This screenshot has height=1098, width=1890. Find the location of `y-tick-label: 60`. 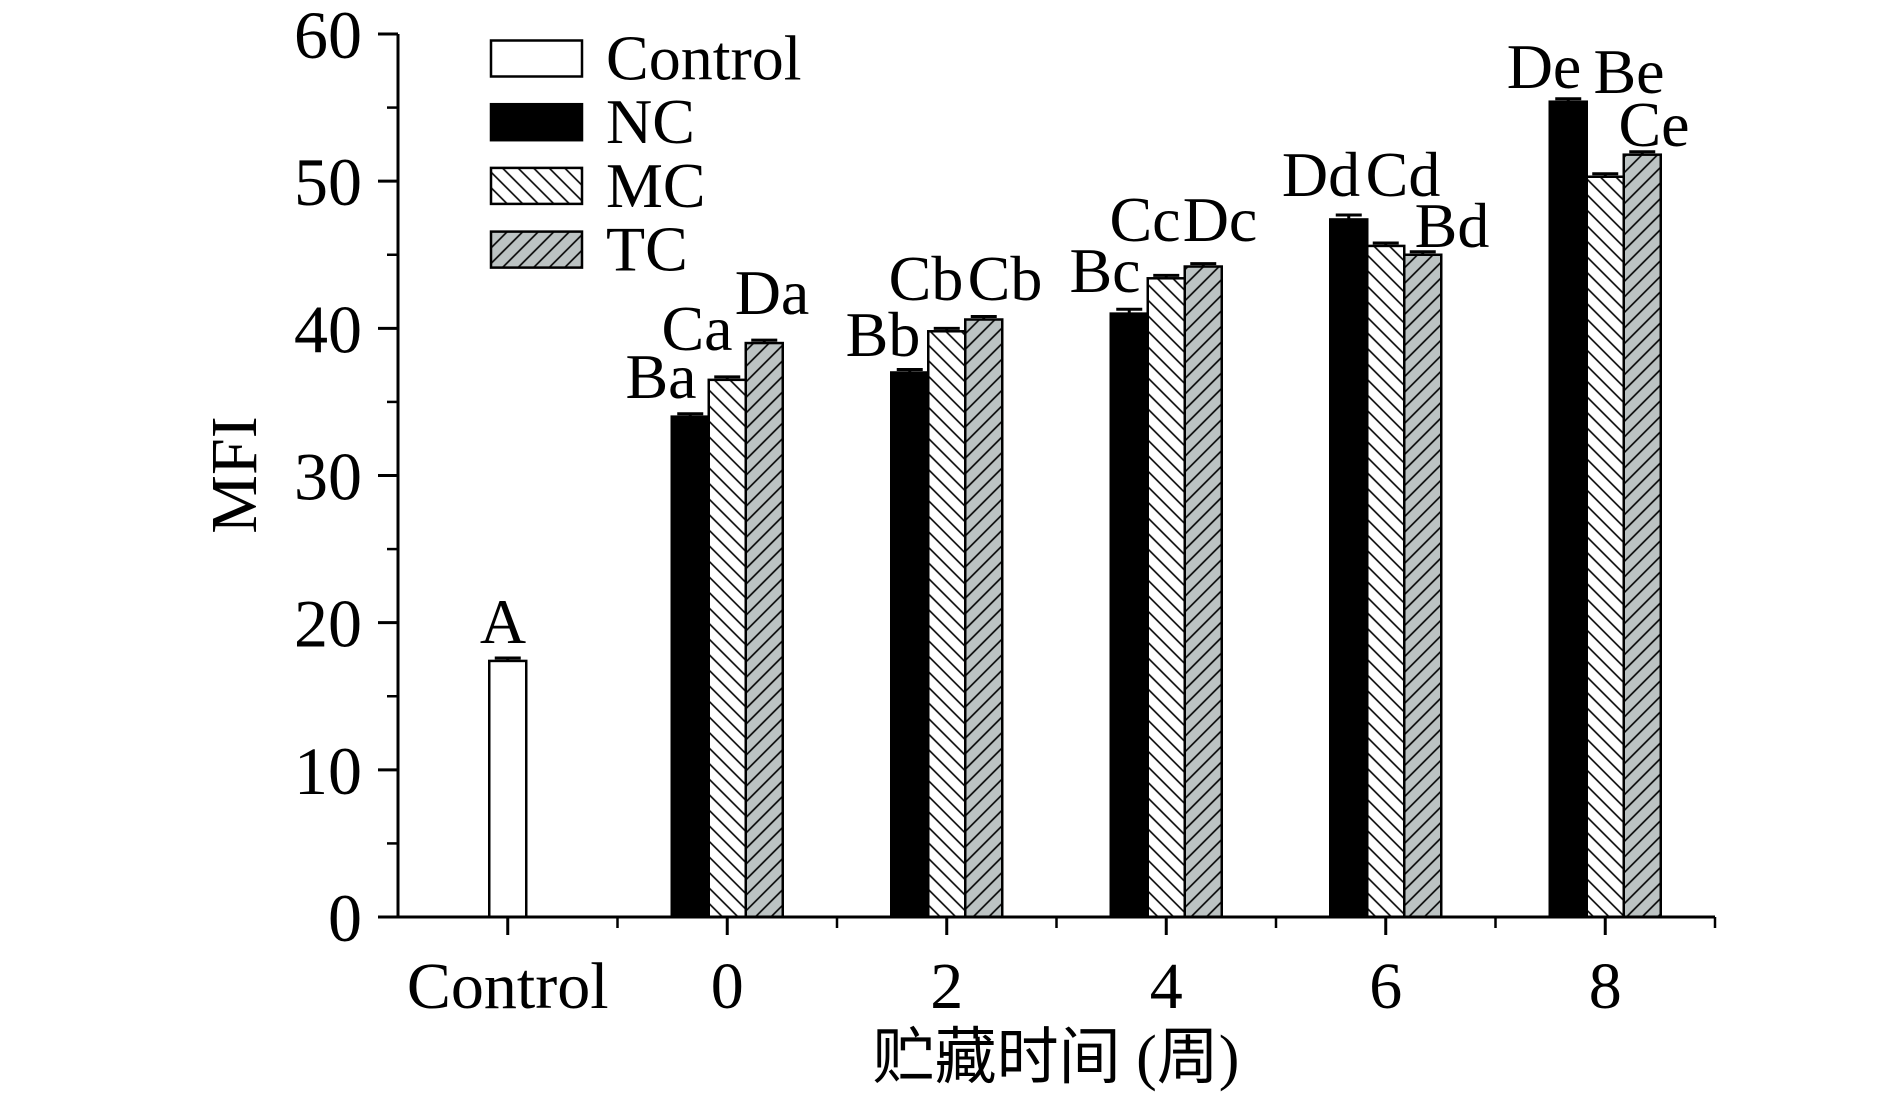

y-tick-label: 60 is located at coordinates (328, 36).